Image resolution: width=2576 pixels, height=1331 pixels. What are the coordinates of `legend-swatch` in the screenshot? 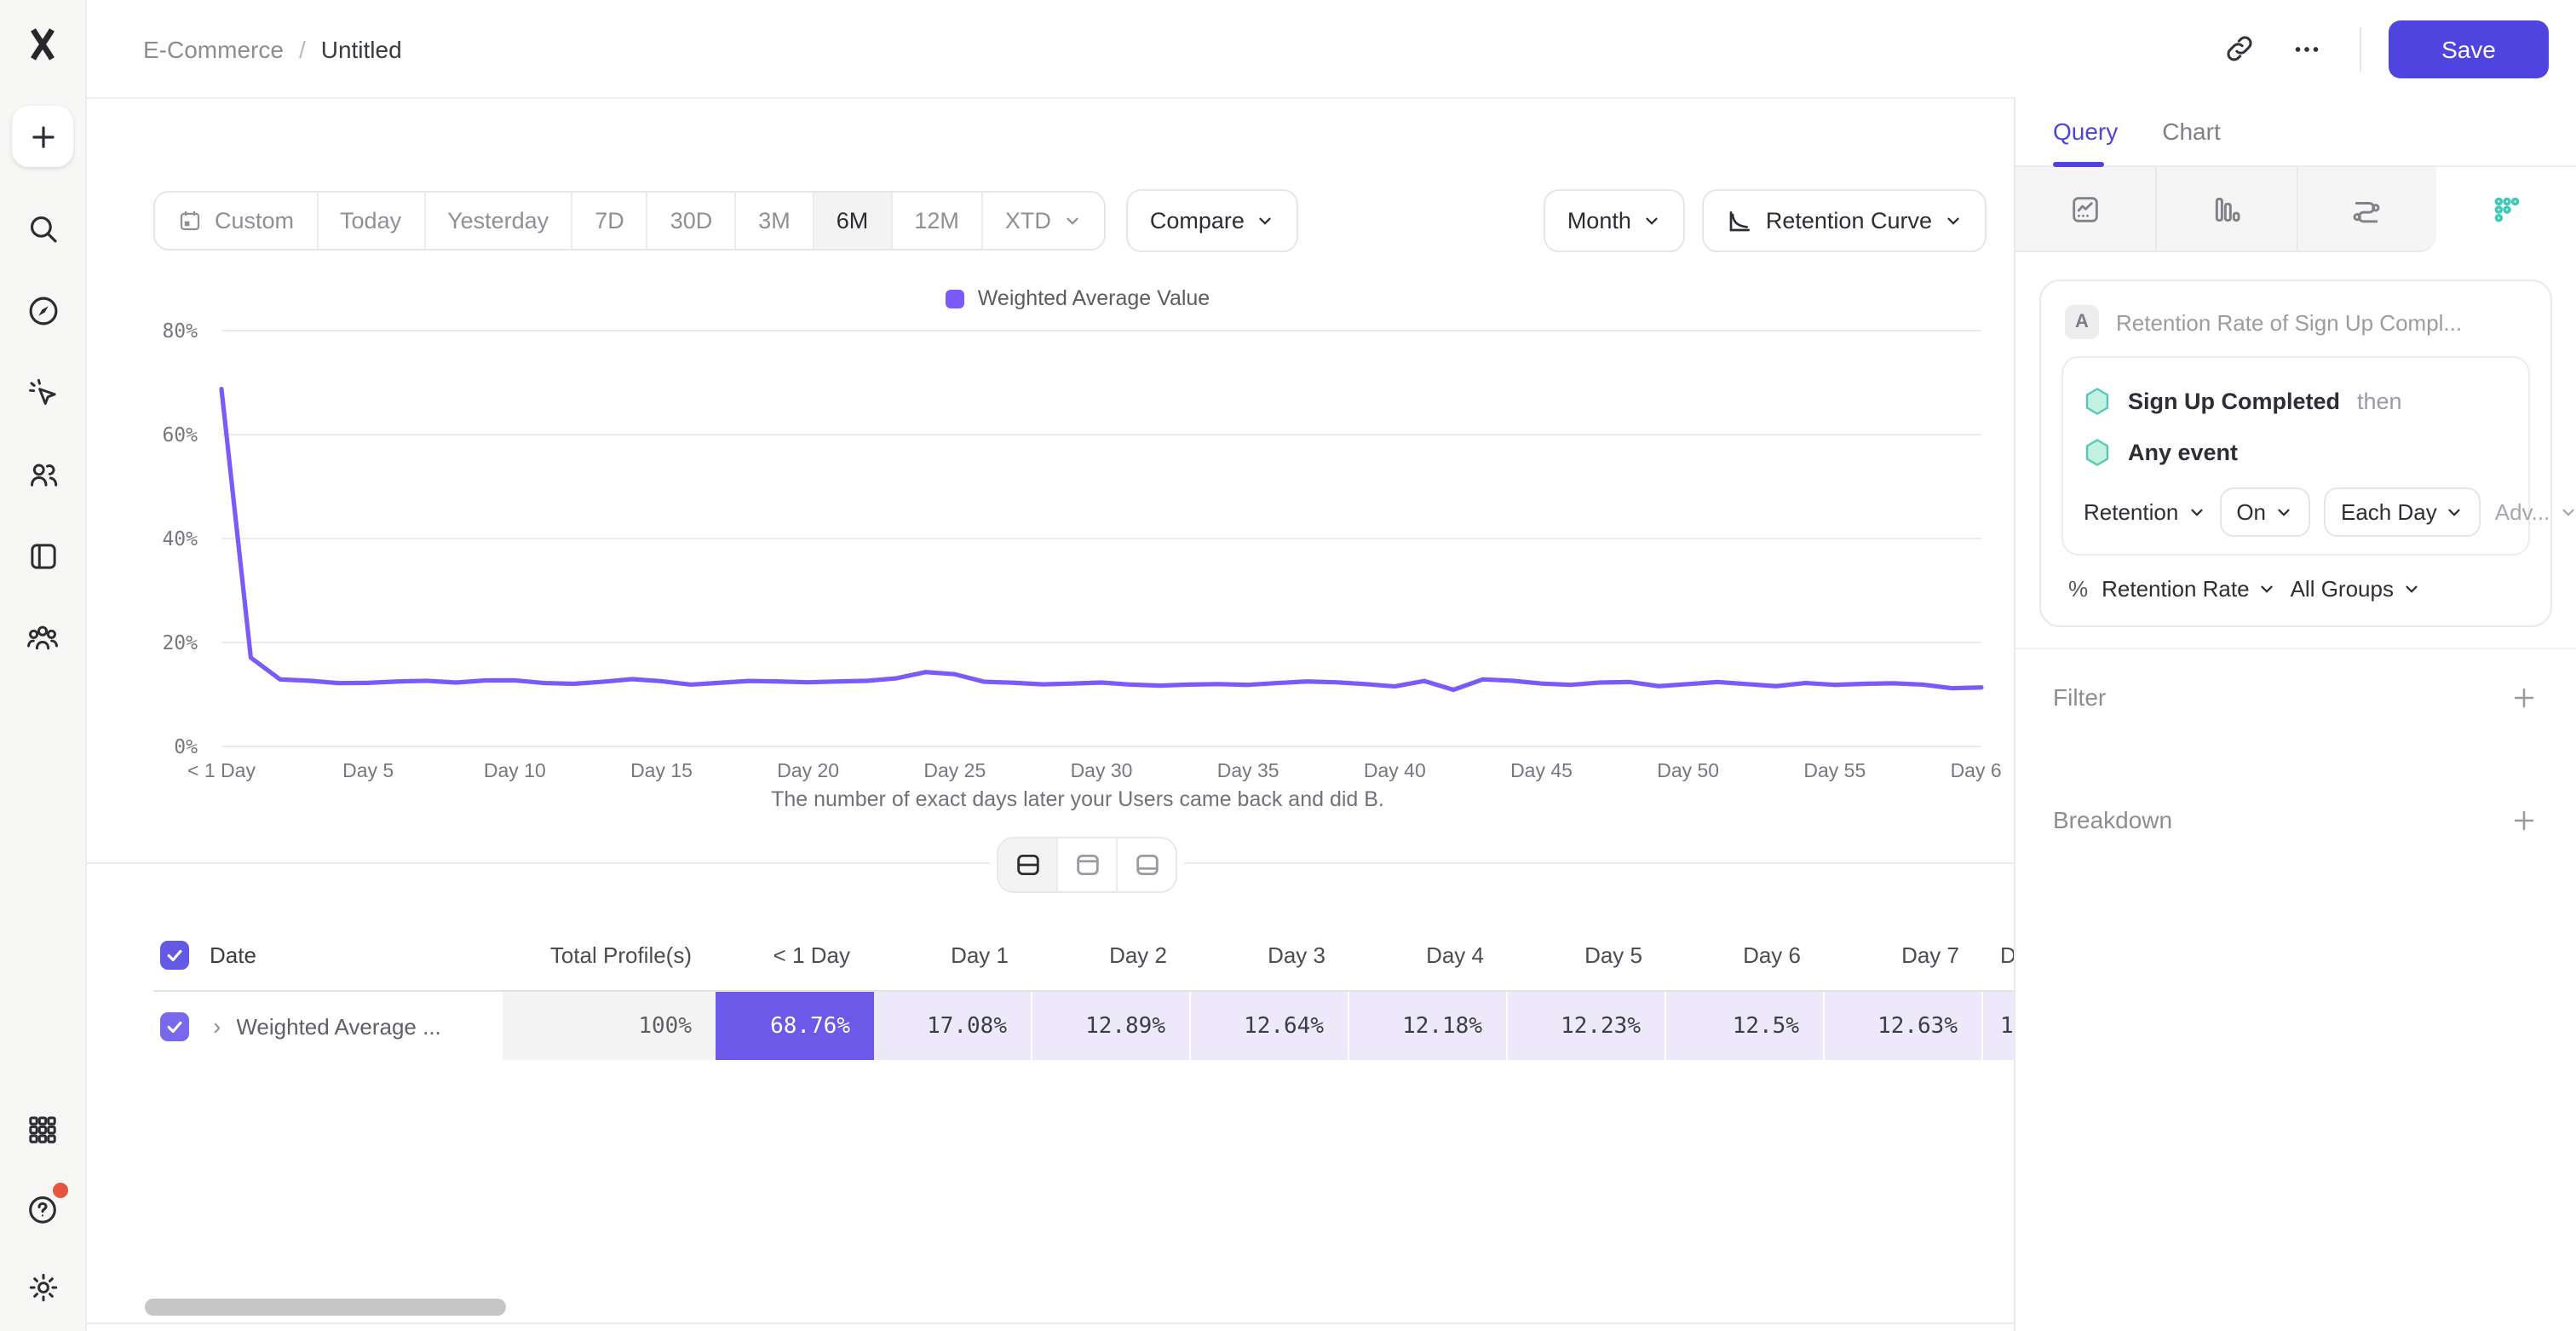 It's located at (954, 298).